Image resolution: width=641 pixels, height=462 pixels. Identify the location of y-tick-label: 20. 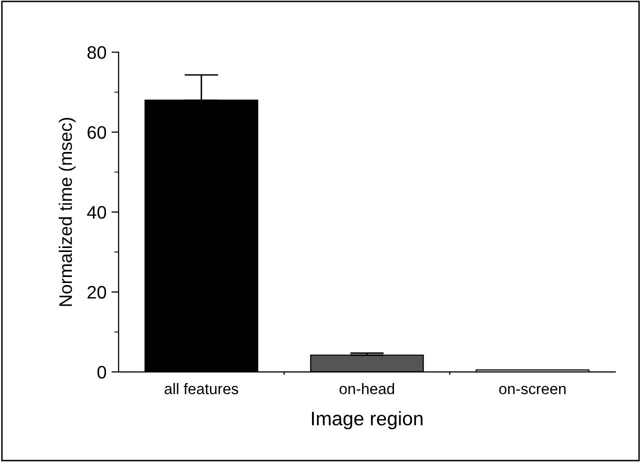
(97, 292).